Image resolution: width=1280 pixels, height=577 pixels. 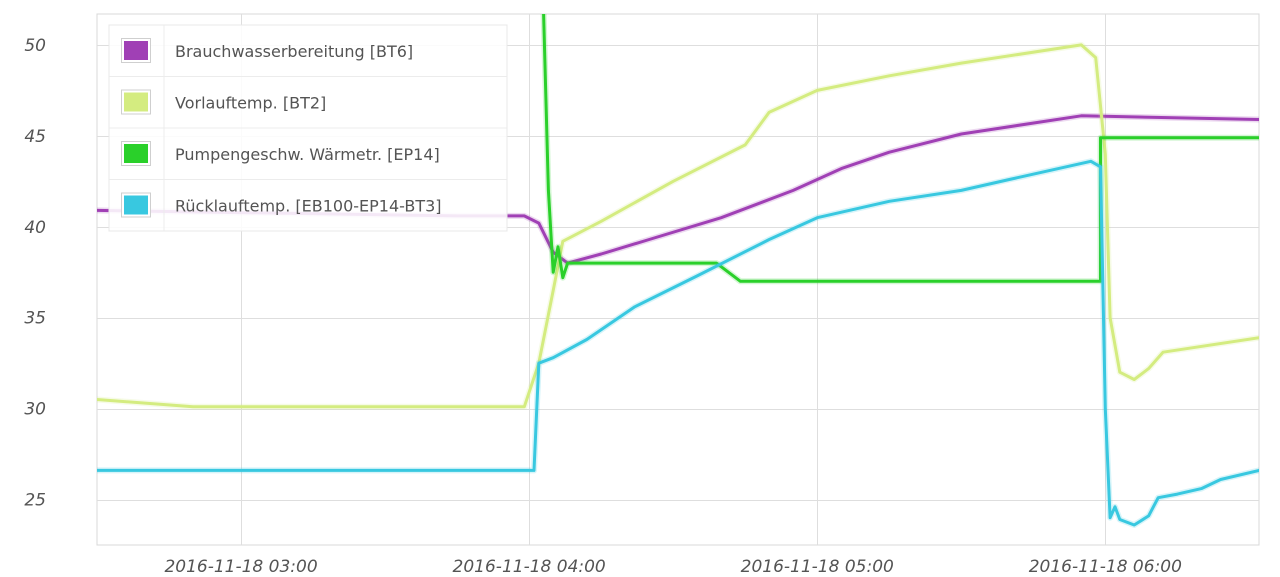 What do you see at coordinates (35, 501) in the screenshot?
I see `y-tick-label: 25` at bounding box center [35, 501].